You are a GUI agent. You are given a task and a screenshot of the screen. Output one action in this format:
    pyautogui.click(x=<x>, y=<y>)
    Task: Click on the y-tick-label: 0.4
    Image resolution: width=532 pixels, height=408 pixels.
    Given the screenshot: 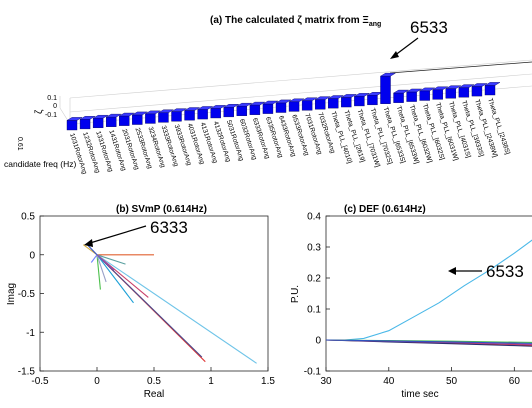 What is the action you would take?
    pyautogui.click(x=314, y=217)
    